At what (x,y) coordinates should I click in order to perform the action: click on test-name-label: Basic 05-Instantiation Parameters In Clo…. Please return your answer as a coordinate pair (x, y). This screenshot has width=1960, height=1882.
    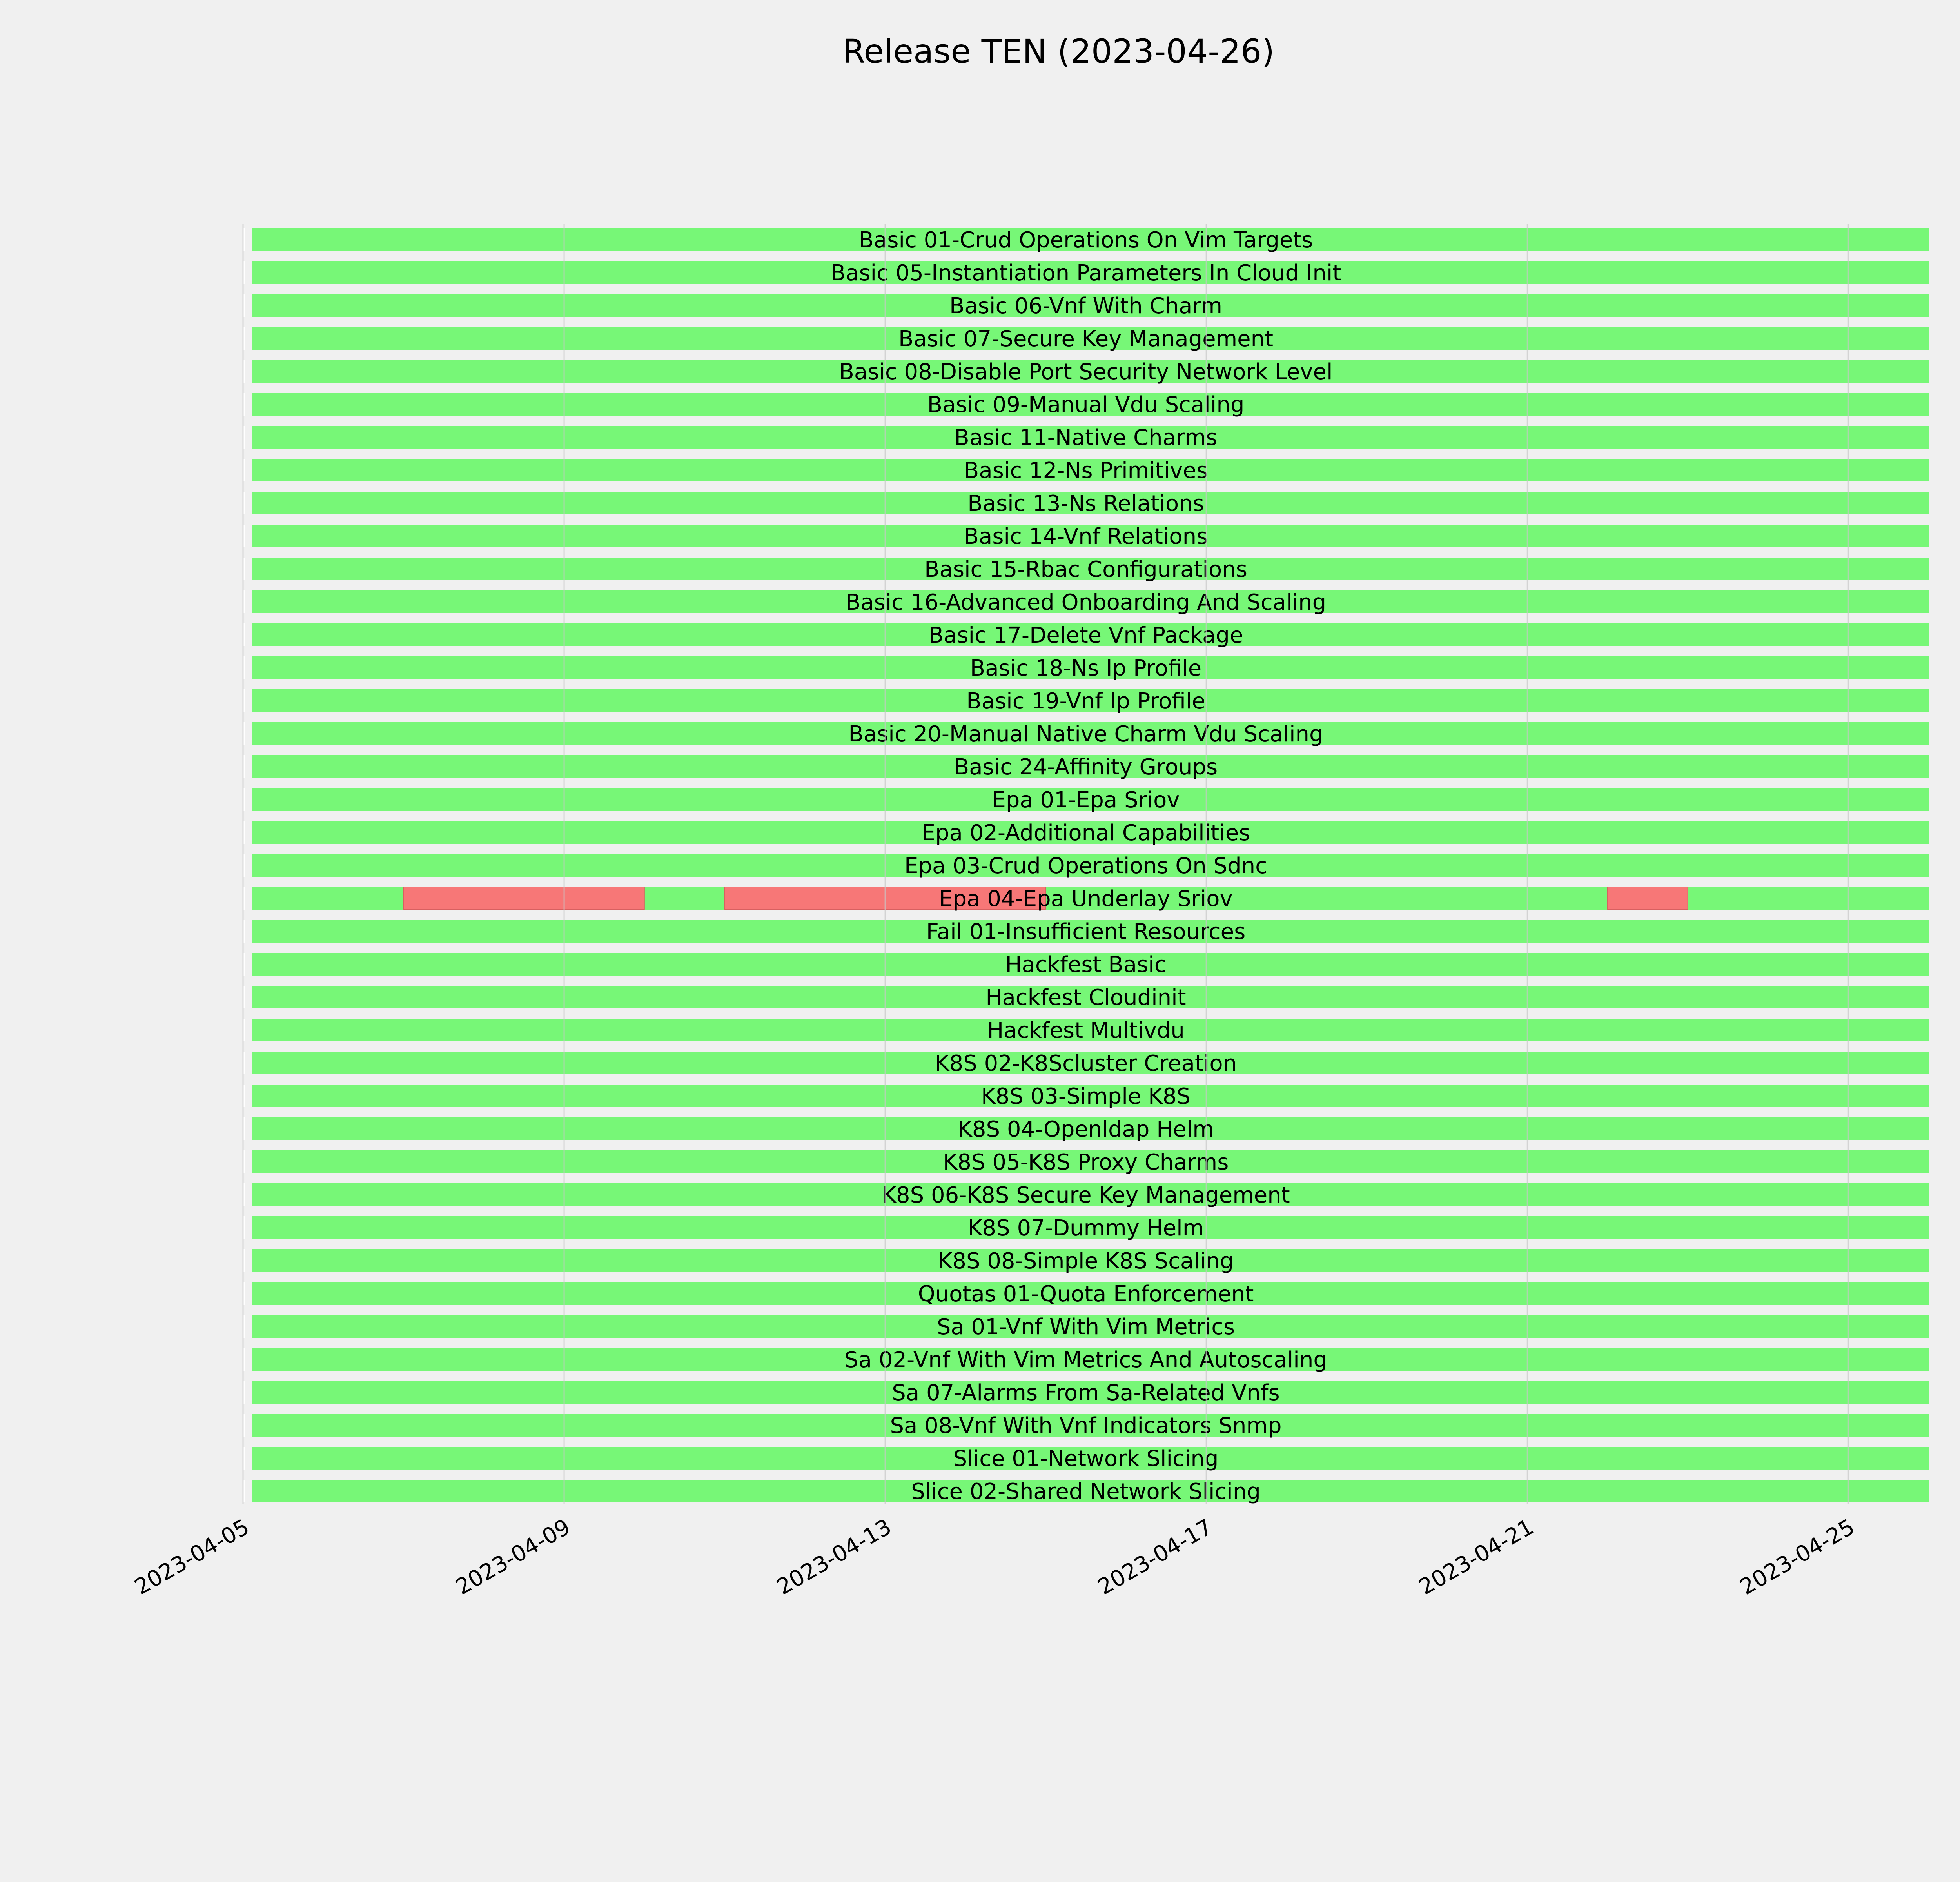
    Looking at the image, I should click on (1086, 273).